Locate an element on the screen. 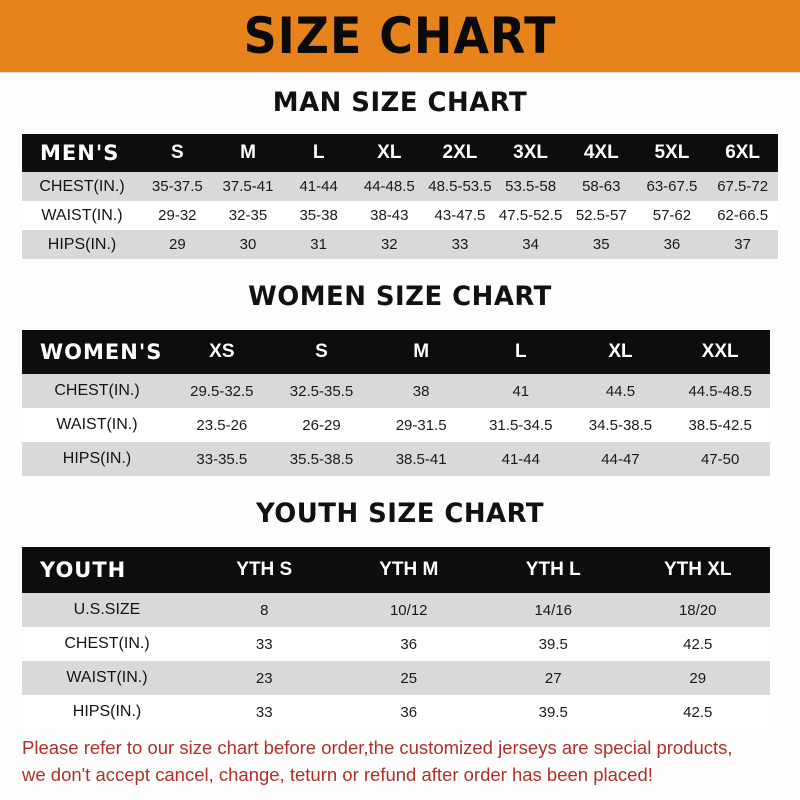 This screenshot has width=800, height=800. cell-youth-1-3: 42.5 is located at coordinates (697, 644).